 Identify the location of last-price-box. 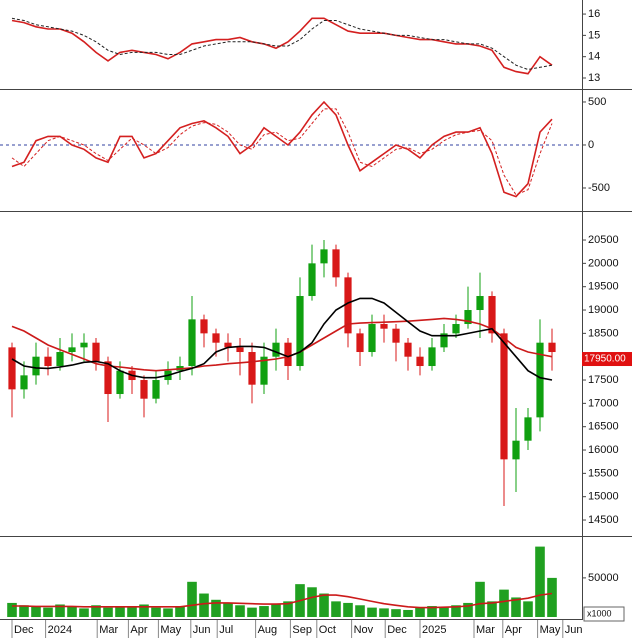
(607, 359).